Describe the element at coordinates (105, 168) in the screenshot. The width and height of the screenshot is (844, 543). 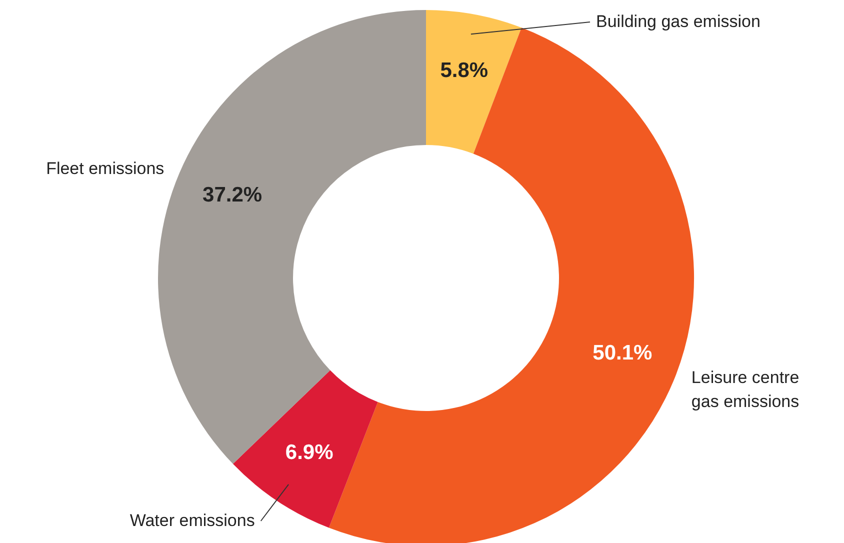
I see `slice-label: Fleet emissions` at that location.